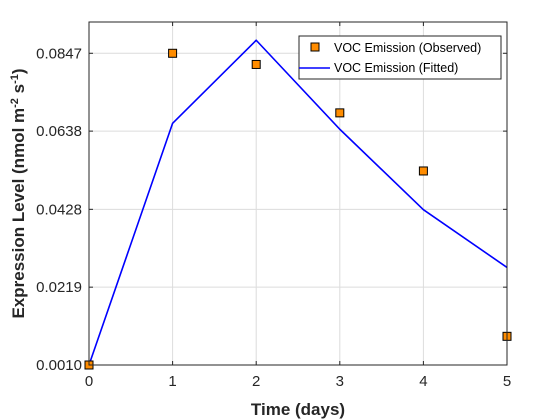 The width and height of the screenshot is (560, 420). I want to click on y-tick-label: 0.0428, so click(59, 209).